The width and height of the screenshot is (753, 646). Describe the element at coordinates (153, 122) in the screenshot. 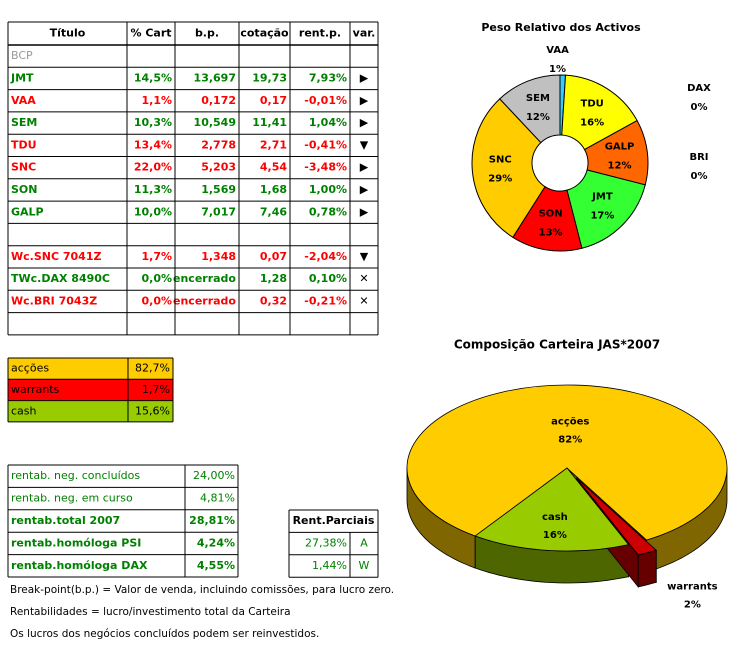

I see `cell-value: 10,3%` at that location.